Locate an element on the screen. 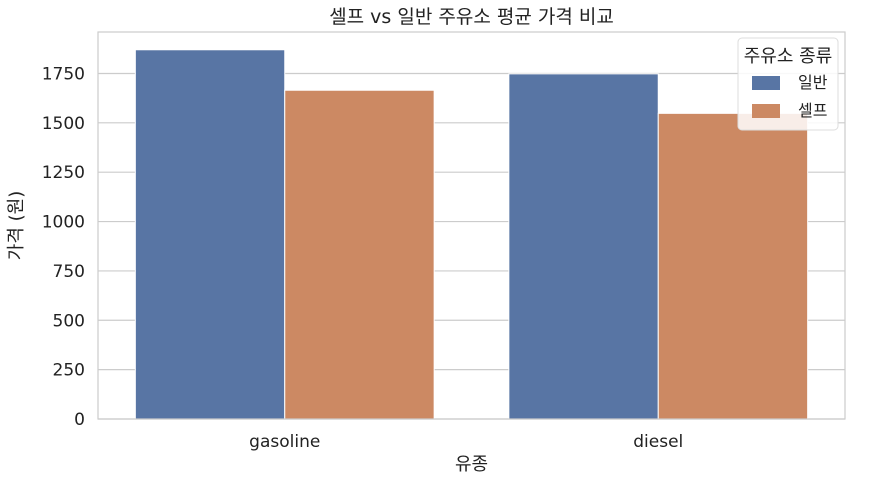 This screenshot has height=484, width=883. y-tick-label: 500 is located at coordinates (69, 321).